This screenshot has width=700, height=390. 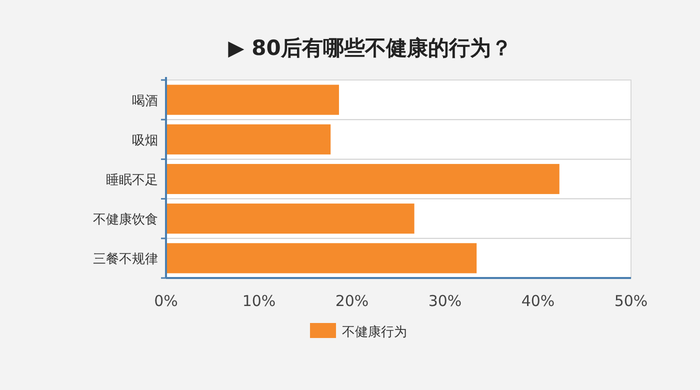 I want to click on y-tick-label: 吸烟, so click(x=145, y=140).